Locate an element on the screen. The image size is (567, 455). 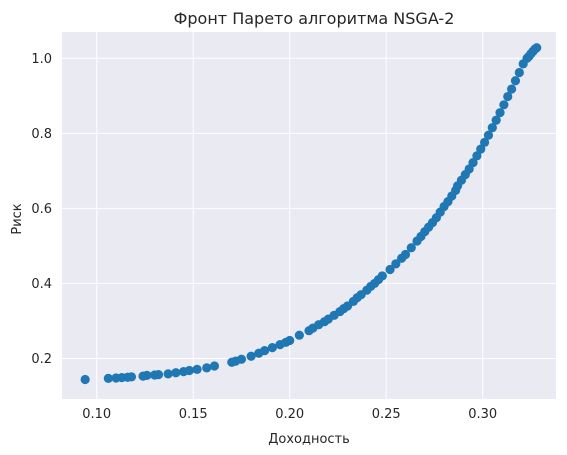
x-tick-label: 0.20 is located at coordinates (289, 414).